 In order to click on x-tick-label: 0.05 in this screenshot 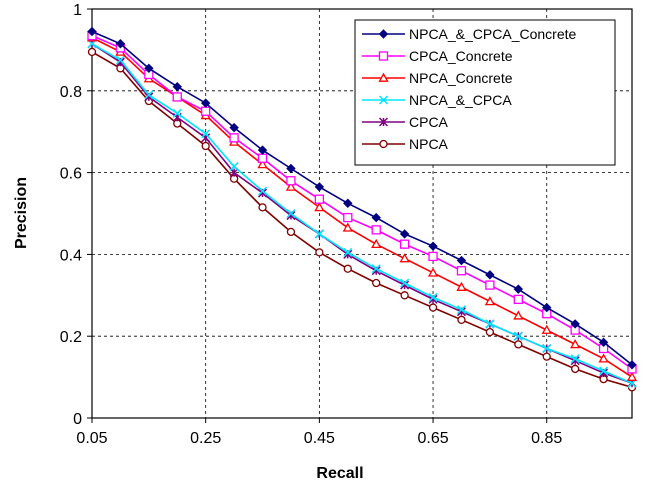, I will do `click(91, 438)`.